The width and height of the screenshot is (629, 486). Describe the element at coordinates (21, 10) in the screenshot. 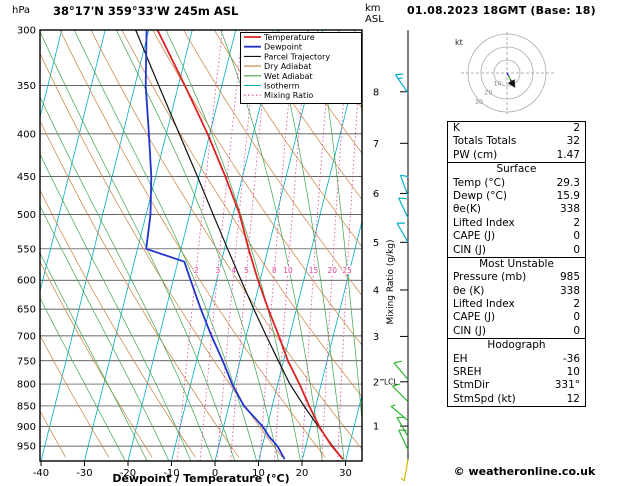

I see `pressure-axis-unit: hPa` at that location.